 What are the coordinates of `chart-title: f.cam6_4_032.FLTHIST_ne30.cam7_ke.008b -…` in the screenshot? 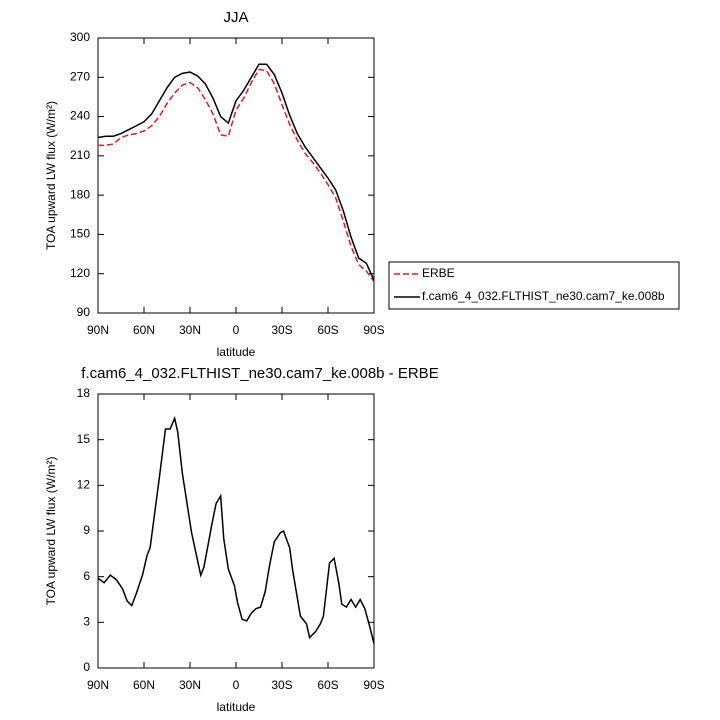 It's located at (259, 373).